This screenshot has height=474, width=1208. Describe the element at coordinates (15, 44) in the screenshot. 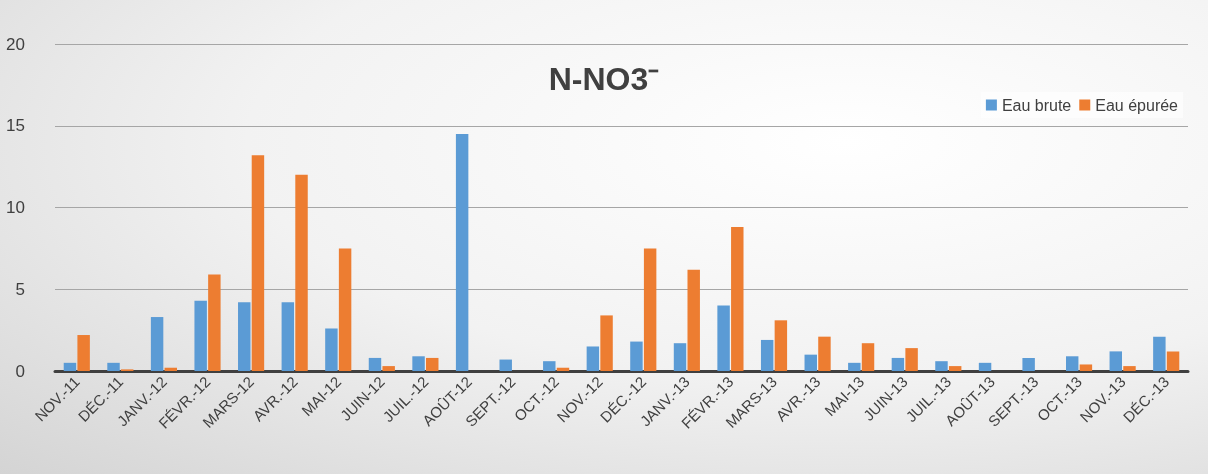

I see `y-tick-label: 20` at that location.